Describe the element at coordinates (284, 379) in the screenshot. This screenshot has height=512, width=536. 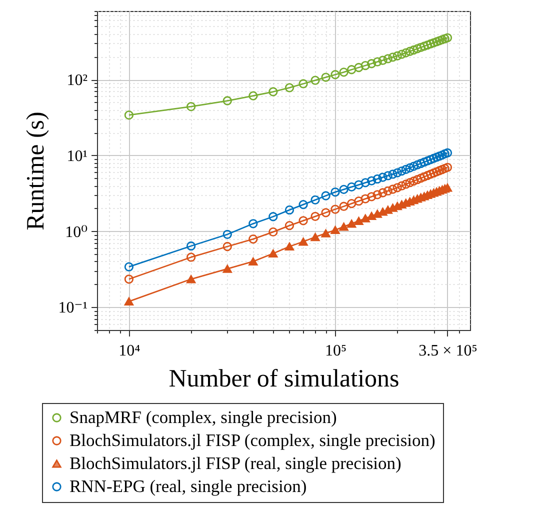
I see `x-axis-title: Number of simulations` at that location.